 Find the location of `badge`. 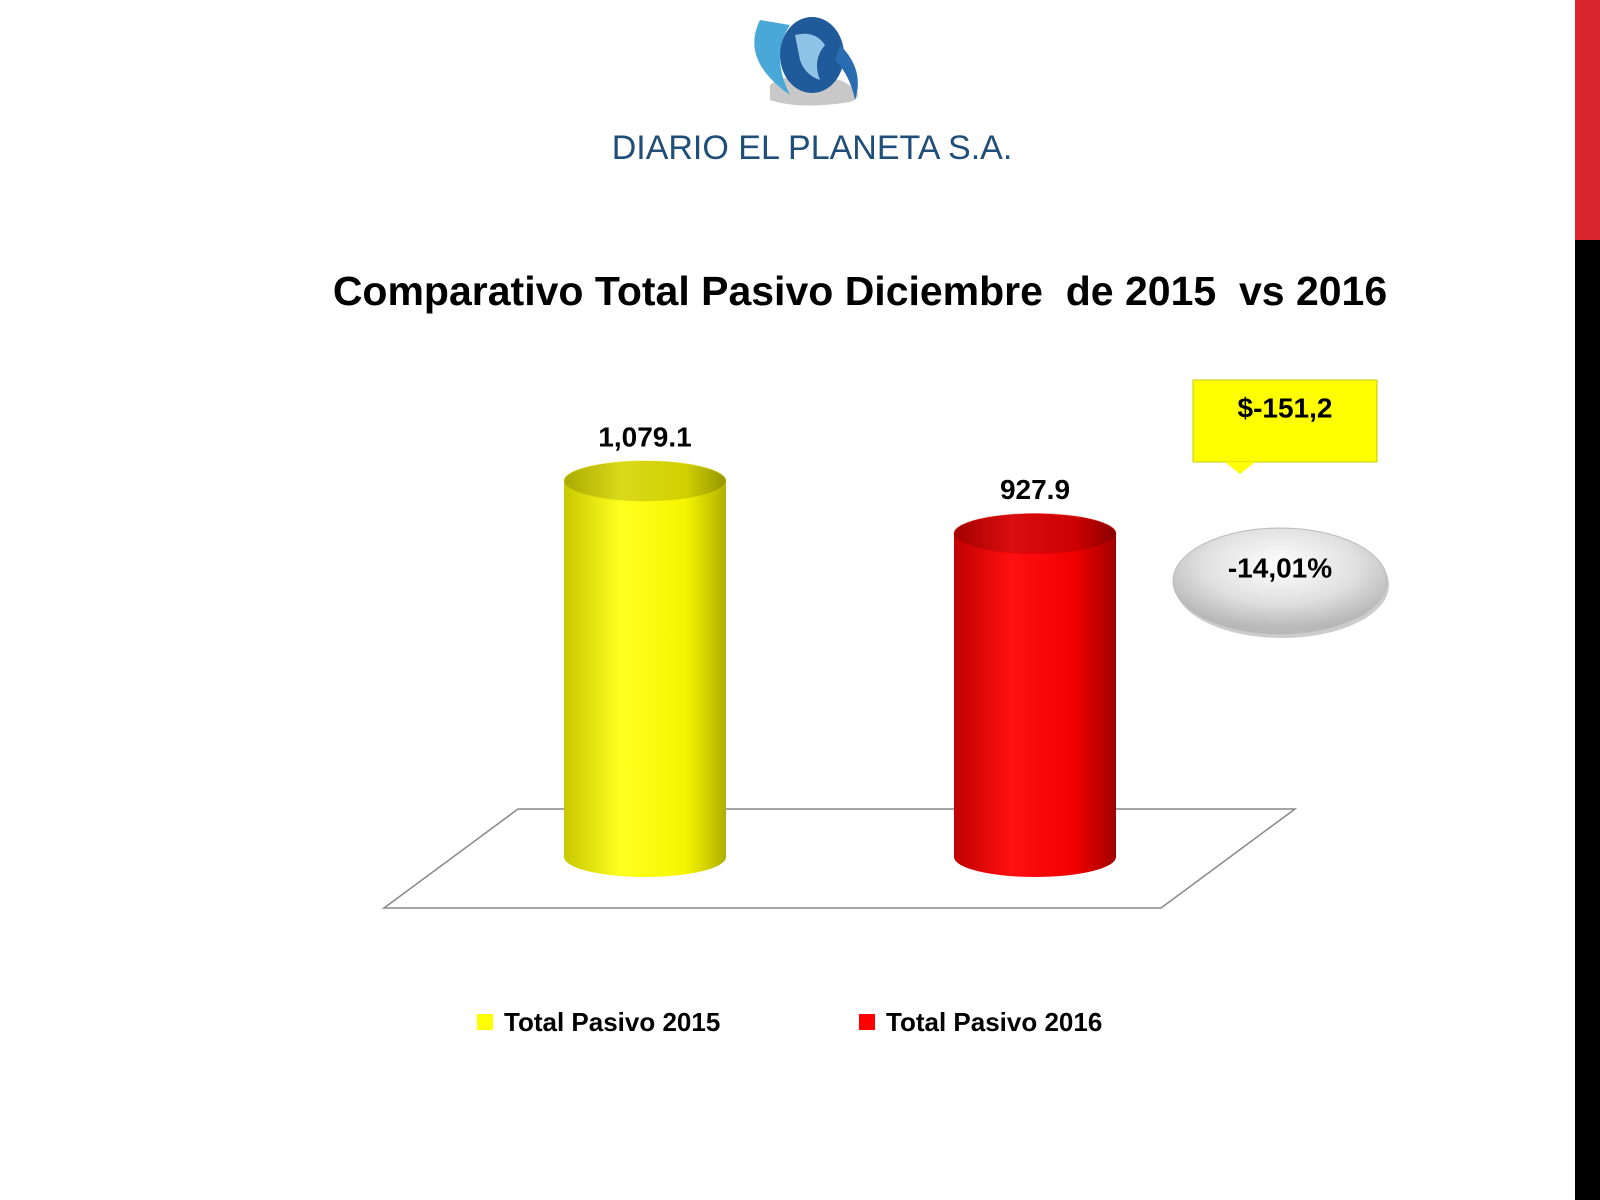

badge is located at coordinates (1280, 581).